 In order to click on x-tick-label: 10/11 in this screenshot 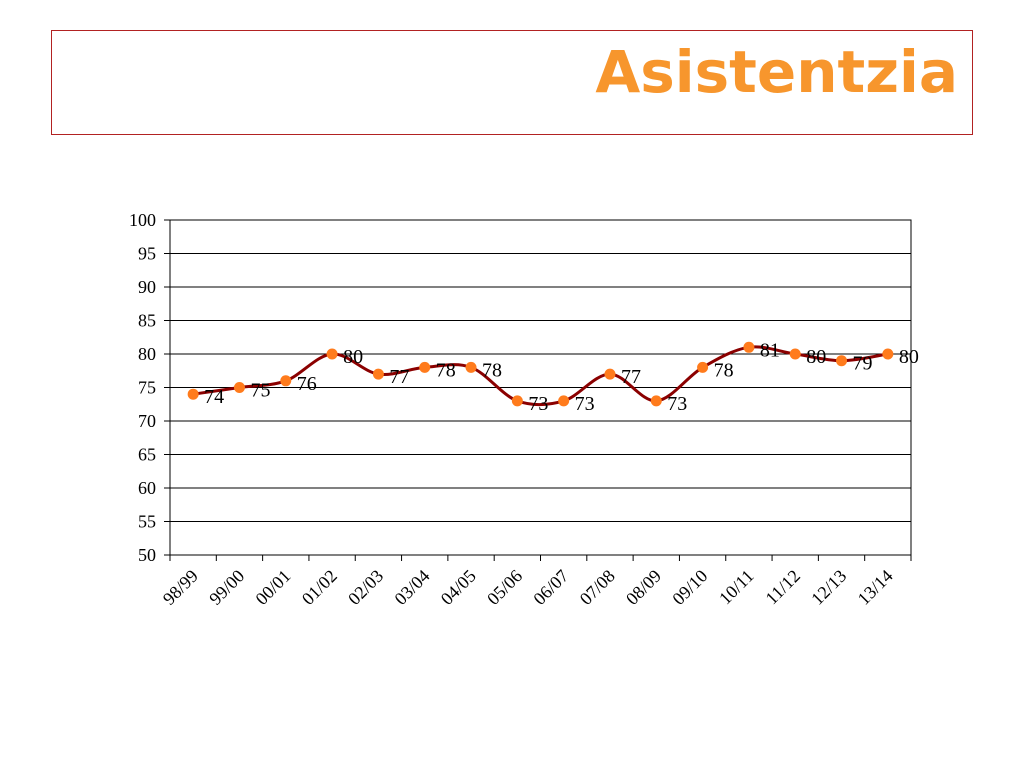, I will do `click(736, 587)`.